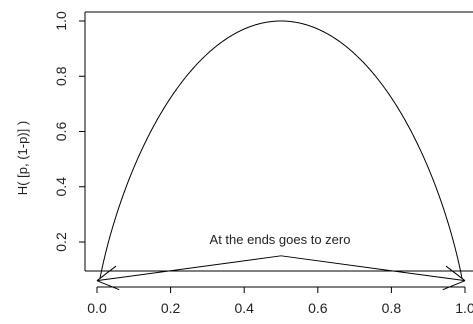 The image size is (473, 324). I want to click on y-axis: 0.2 0.4 0.6 0.8 1.0, so click(69, 131).